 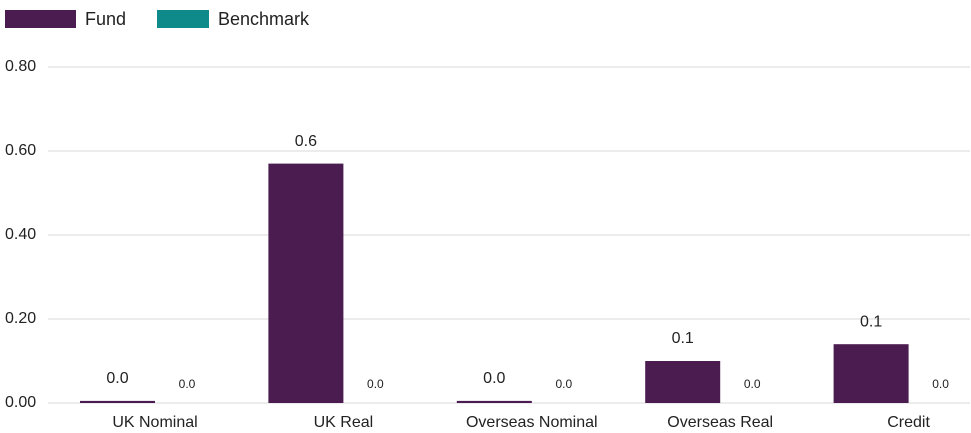 I want to click on x-tick-label: UK Nominal, so click(x=154, y=422).